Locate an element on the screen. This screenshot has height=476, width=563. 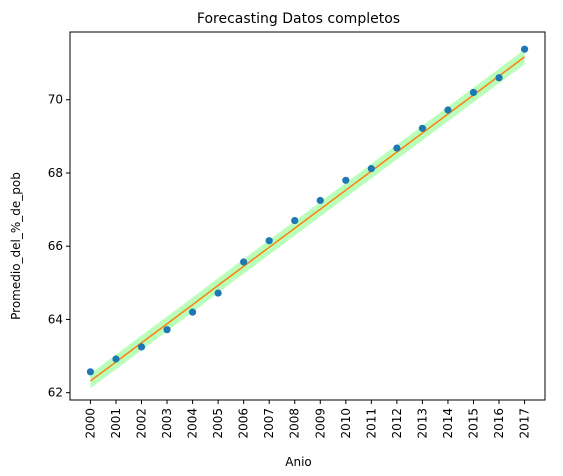
chart-title: Forecasting Datos completos is located at coordinates (298, 19).